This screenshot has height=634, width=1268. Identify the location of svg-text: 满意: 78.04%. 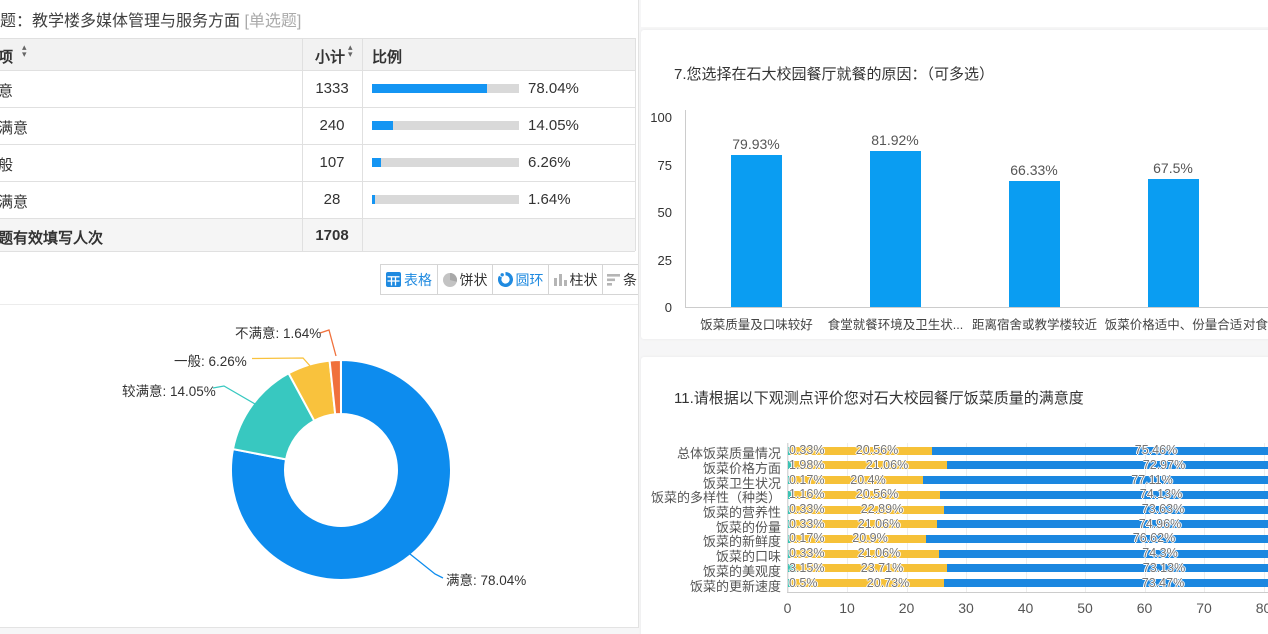
(486, 580).